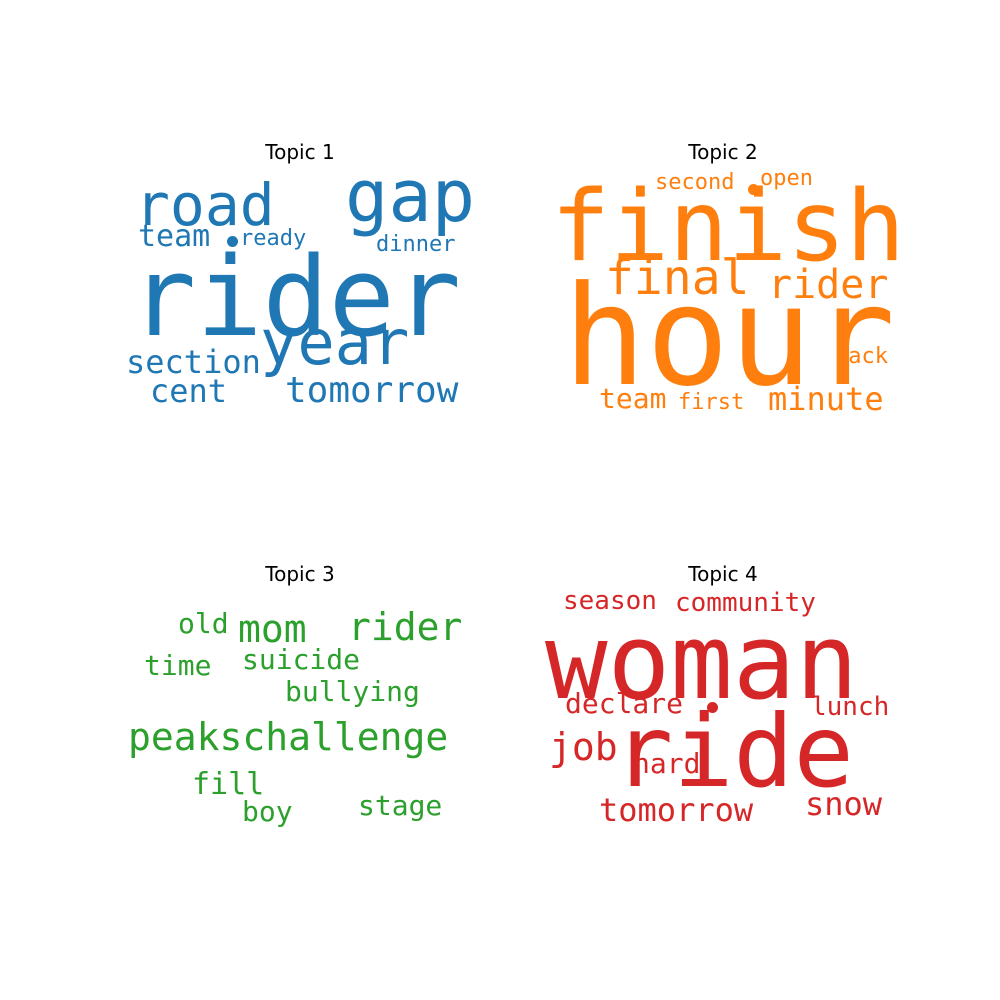  I want to click on cloud-word: woman, so click(702, 662).